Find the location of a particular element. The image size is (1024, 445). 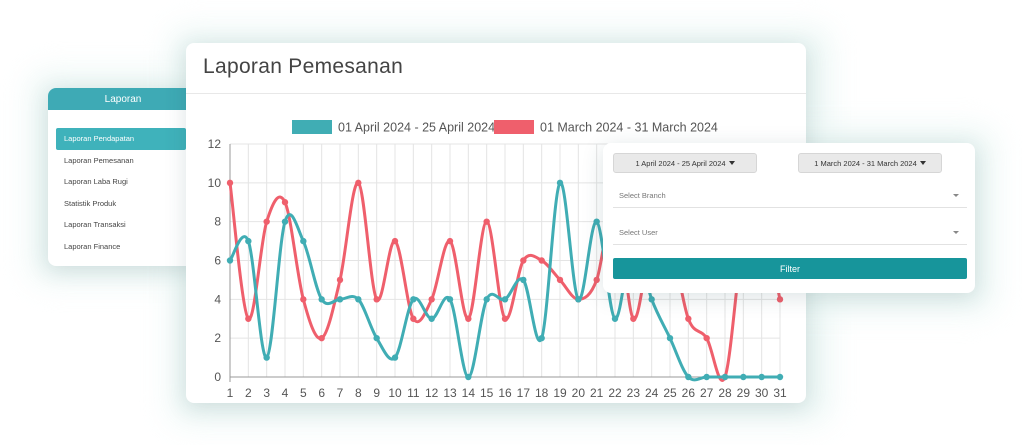

date-range-1-dropdown: 1 April 2024 - 25 April 2024 is located at coordinates (685, 163).